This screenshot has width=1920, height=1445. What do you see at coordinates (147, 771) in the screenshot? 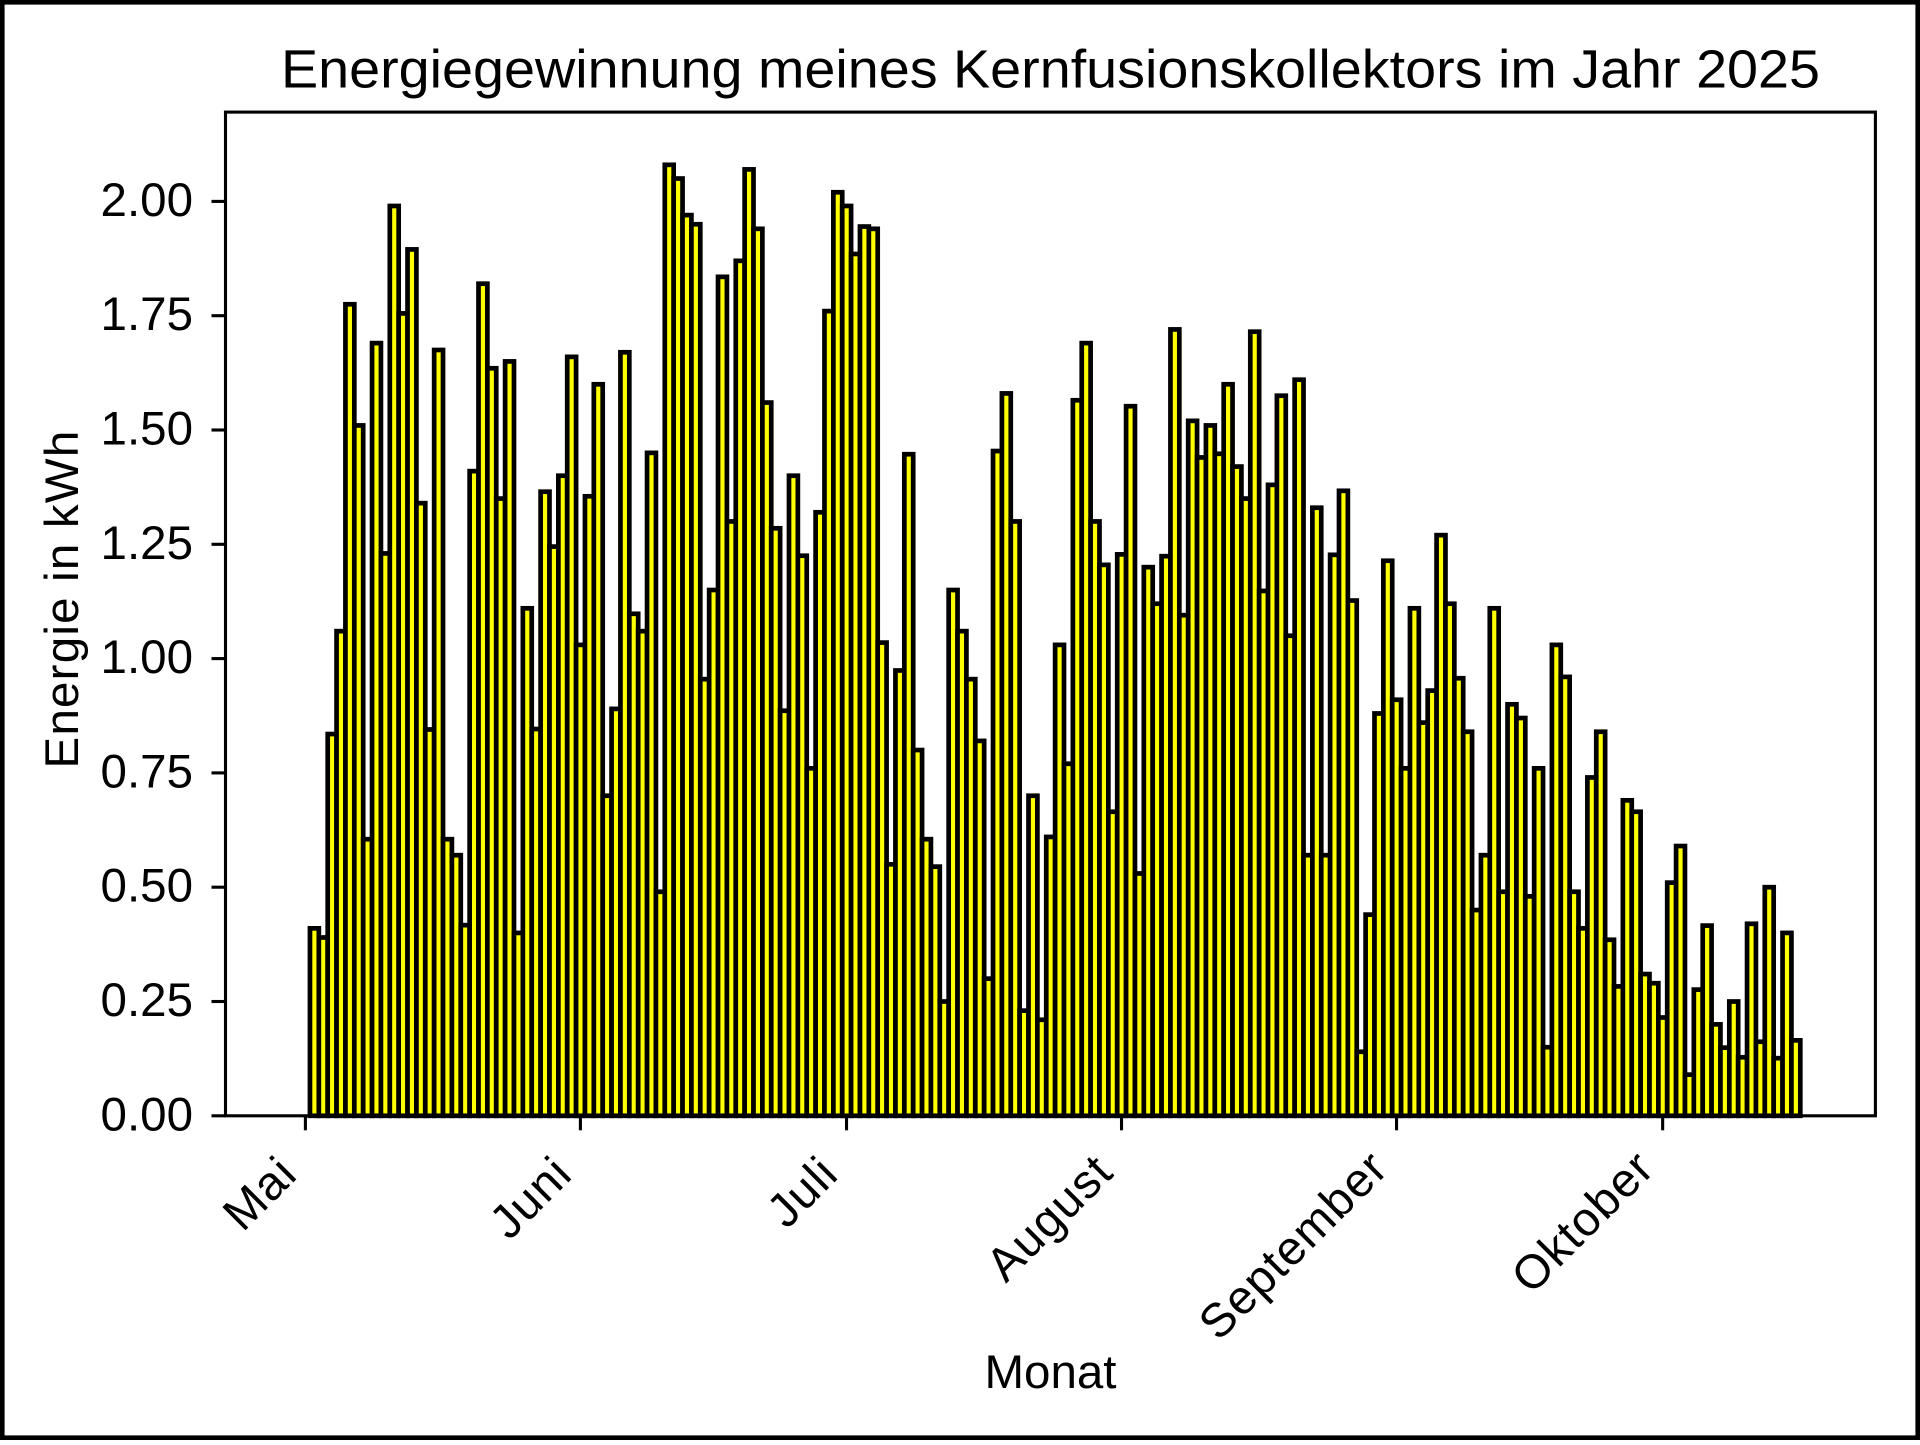
I see `svg-text: 0.75` at bounding box center [147, 771].